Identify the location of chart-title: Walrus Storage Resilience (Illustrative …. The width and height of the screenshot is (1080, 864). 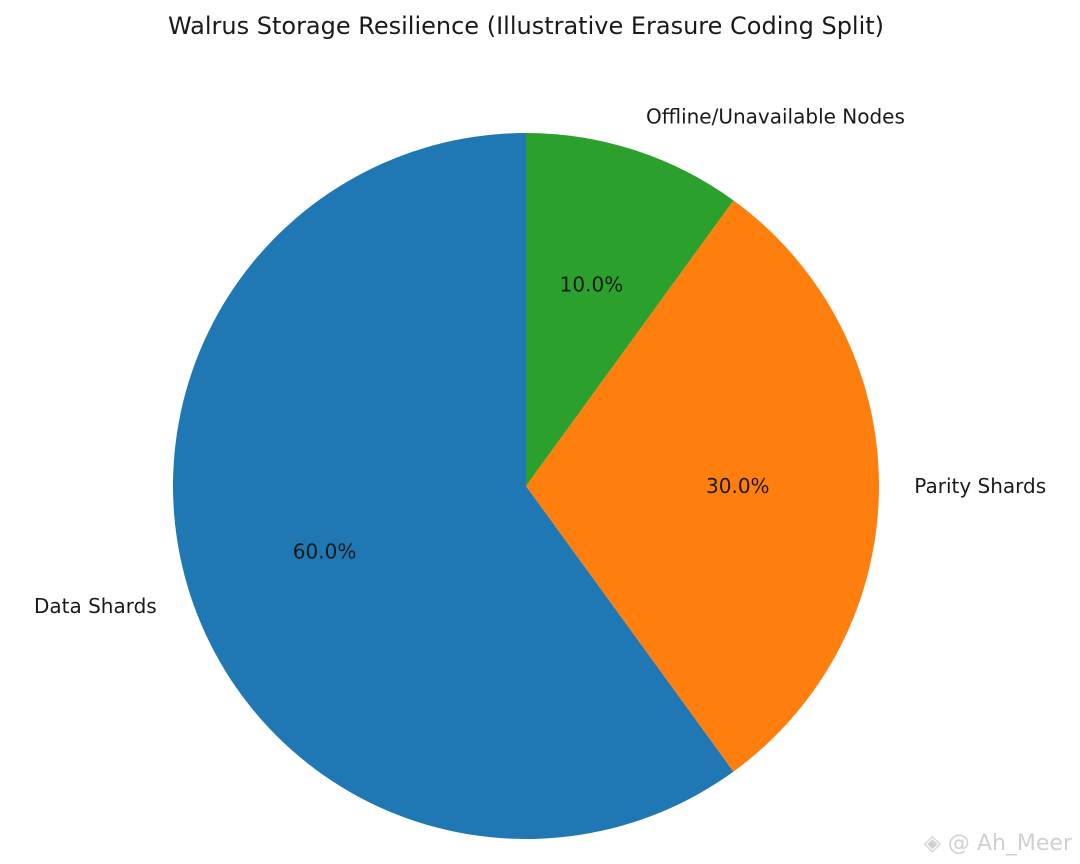
(526, 26).